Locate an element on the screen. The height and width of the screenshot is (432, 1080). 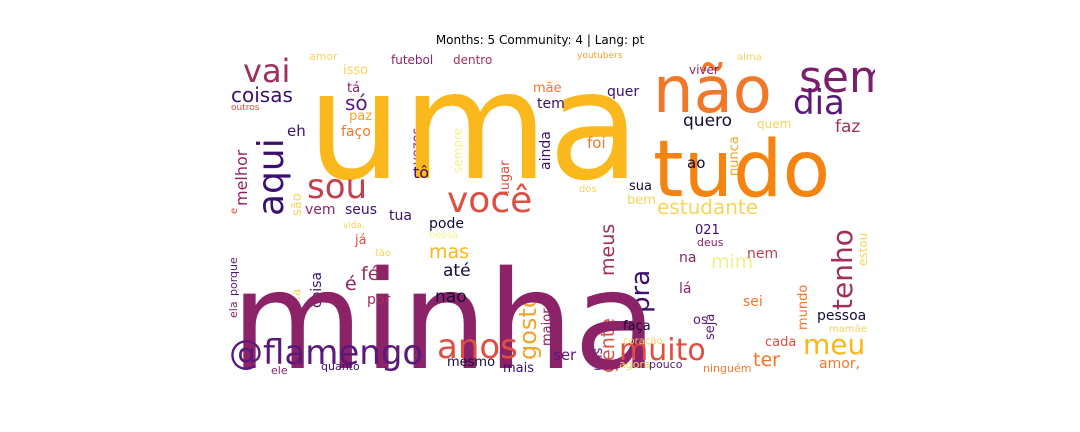
word-voce: você is located at coordinates (489, 200).